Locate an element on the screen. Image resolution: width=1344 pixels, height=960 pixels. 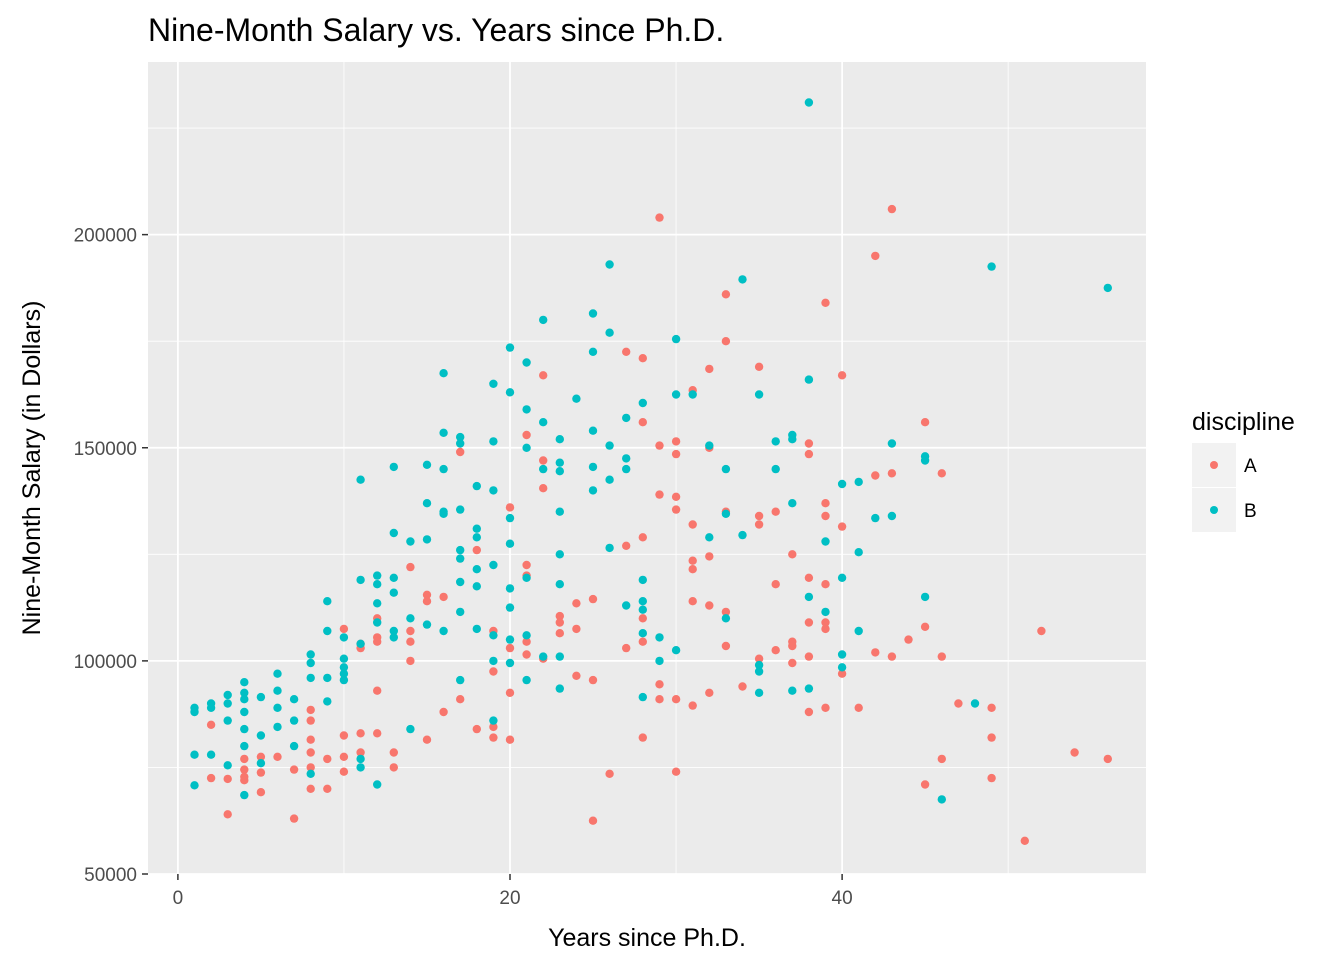
x-tick-label: 40 is located at coordinates (842, 898).